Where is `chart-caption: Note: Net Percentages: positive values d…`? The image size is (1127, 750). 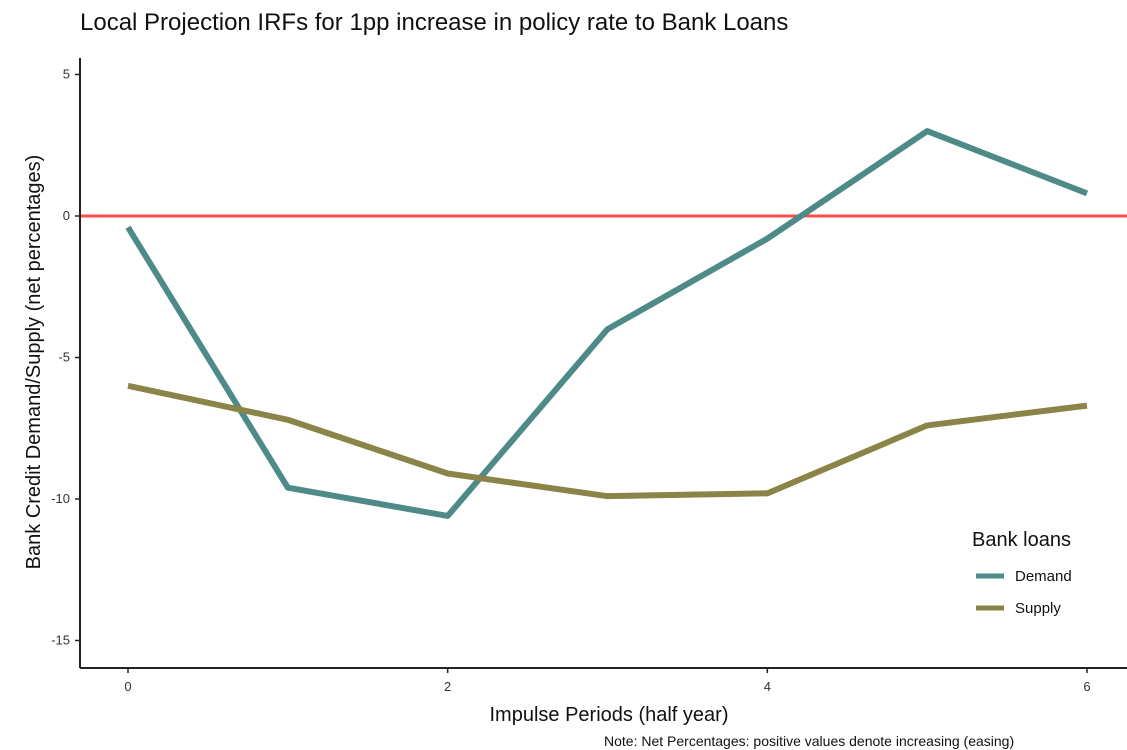
chart-caption: Note: Net Percentages: positive values d… is located at coordinates (809, 741).